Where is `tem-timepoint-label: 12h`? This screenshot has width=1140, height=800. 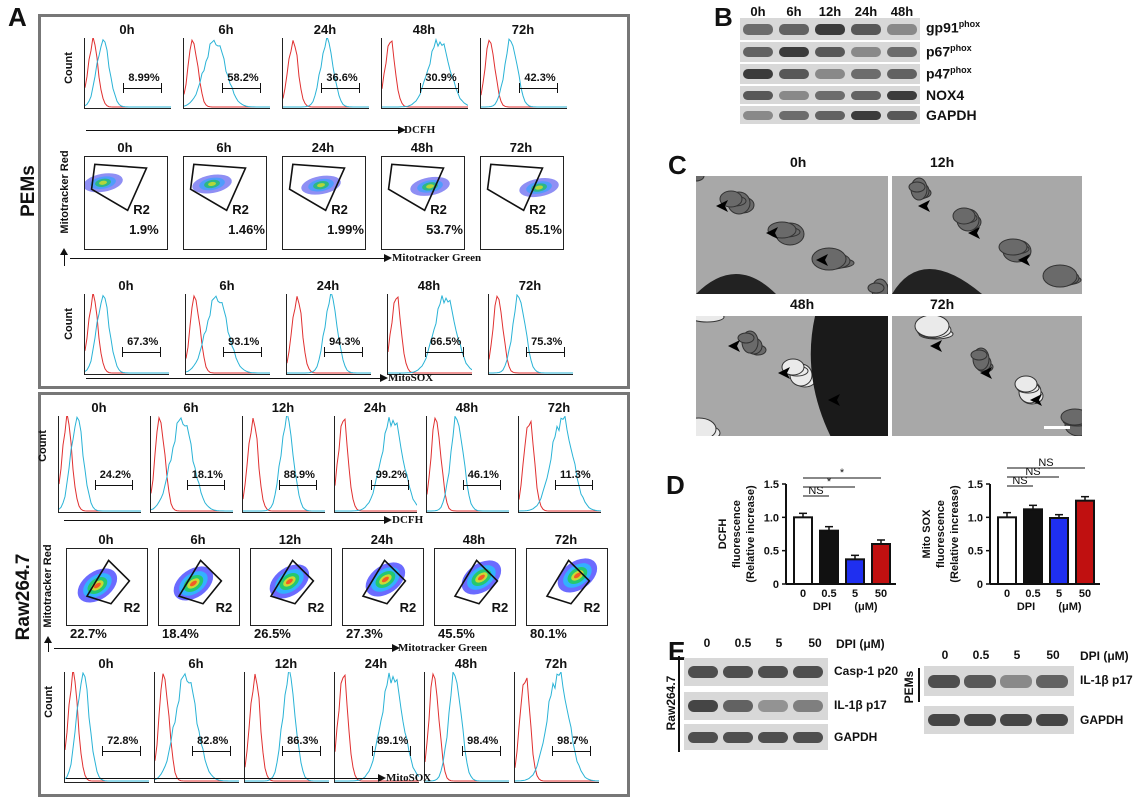 tem-timepoint-label: 12h is located at coordinates (942, 162).